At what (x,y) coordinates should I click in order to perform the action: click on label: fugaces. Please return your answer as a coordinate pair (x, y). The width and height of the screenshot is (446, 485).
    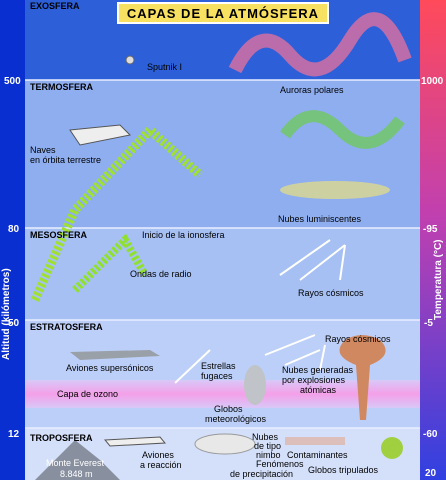
    Looking at the image, I should click on (217, 376).